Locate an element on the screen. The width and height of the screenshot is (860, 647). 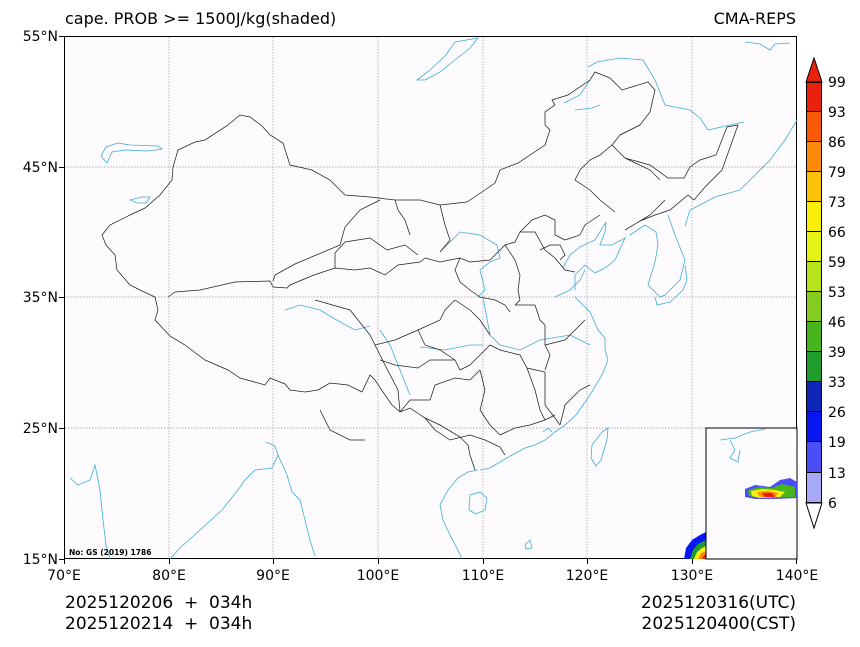
valid-time-cst: 2025120400(CST) is located at coordinates (718, 624).